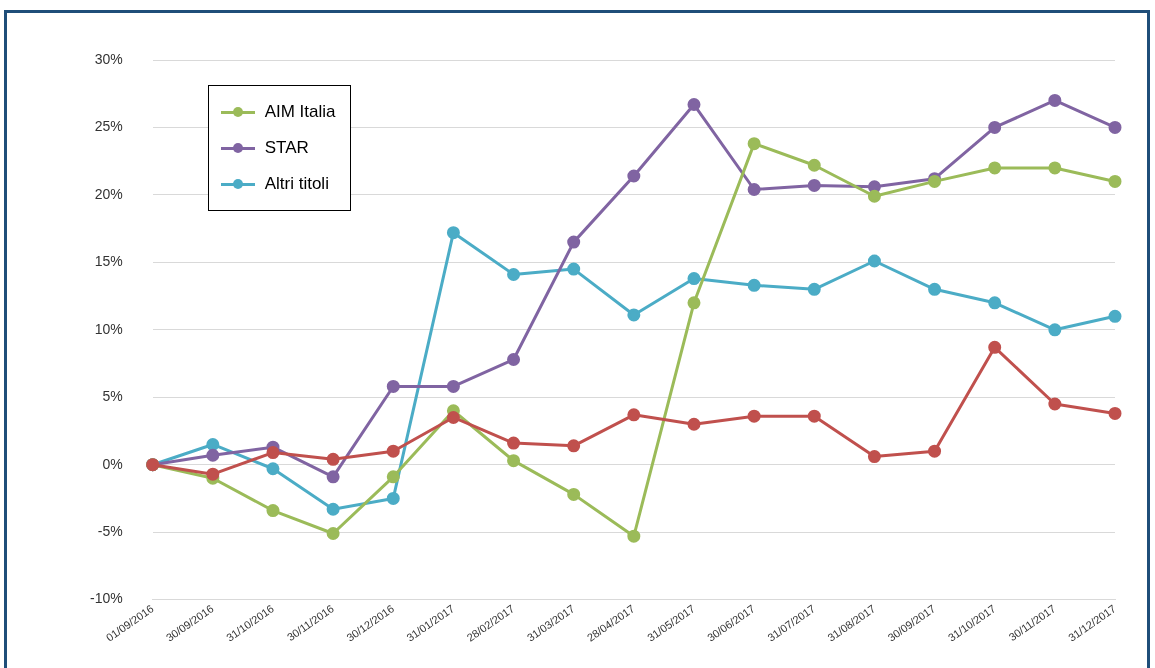  I want to click on y-tick-label: 15%, so click(108, 261).